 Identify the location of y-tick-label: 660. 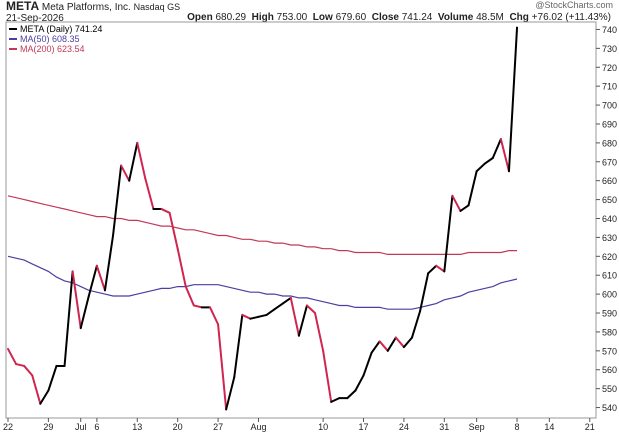
(609, 181).